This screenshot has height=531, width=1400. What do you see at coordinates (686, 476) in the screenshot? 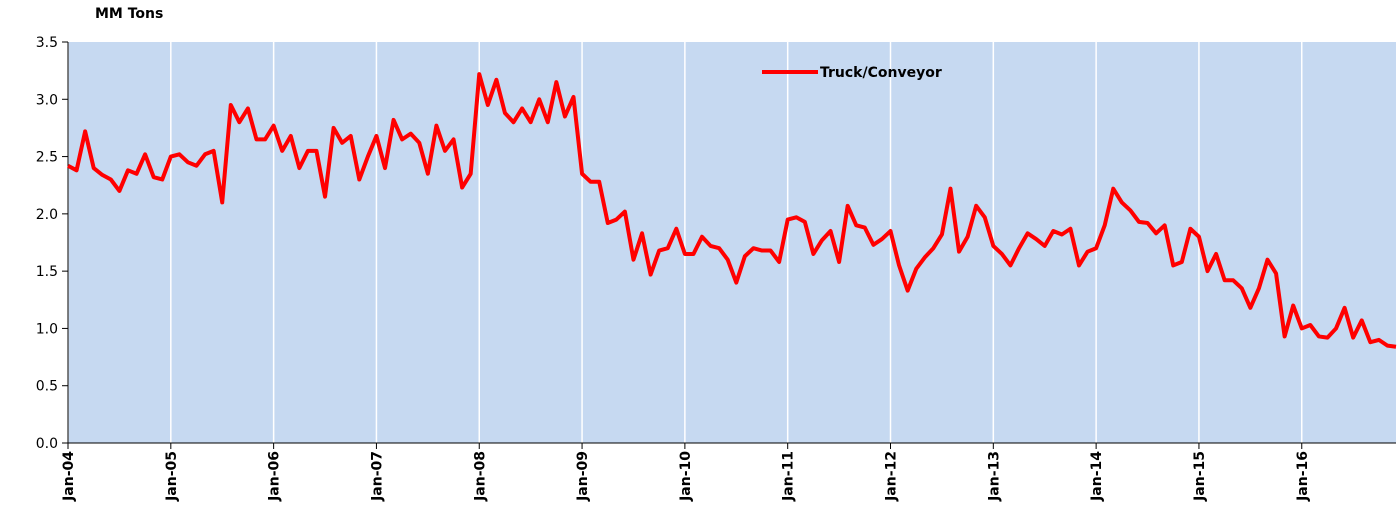
I see `x-tick-label: Jan-10` at bounding box center [686, 476].